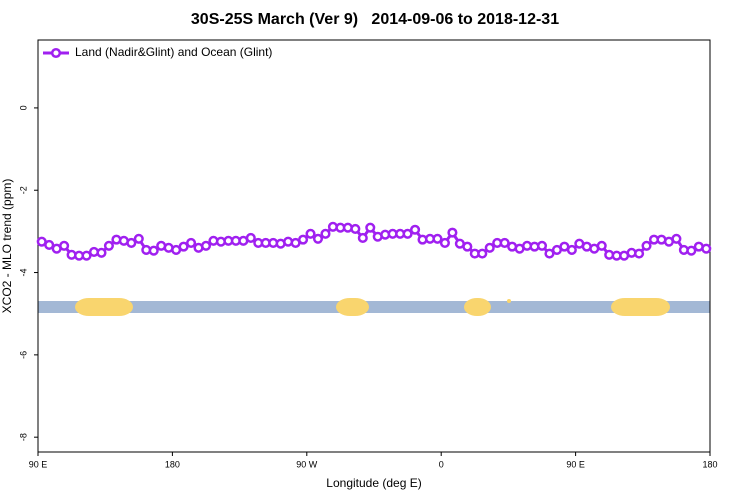  What do you see at coordinates (441, 464) in the screenshot?
I see `x-tick-label: 0` at bounding box center [441, 464].